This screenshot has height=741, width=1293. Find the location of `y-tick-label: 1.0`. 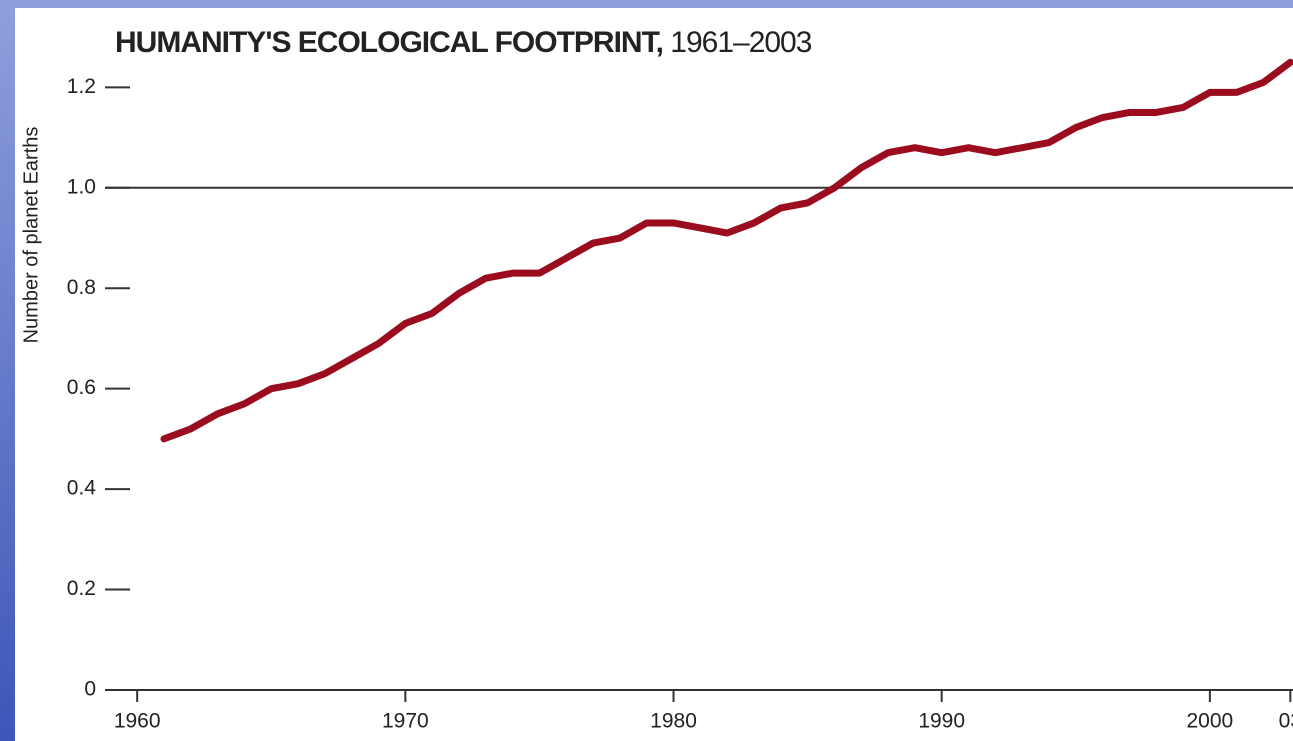

y-tick-label: 1.0 is located at coordinates (81, 186).